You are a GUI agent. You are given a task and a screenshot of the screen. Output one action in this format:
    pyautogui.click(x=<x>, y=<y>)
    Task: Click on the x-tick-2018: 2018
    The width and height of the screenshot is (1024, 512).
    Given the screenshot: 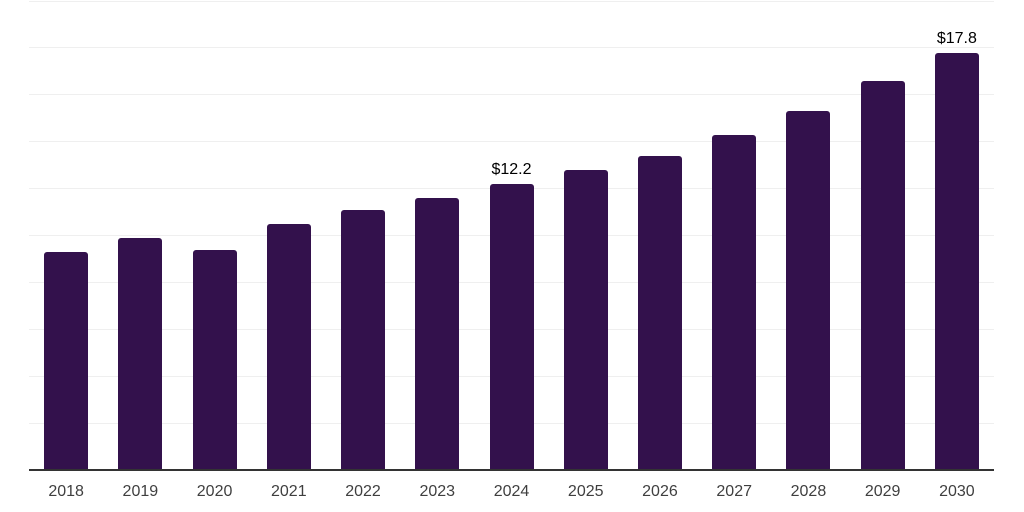 What is the action you would take?
    pyautogui.click(x=66, y=491)
    